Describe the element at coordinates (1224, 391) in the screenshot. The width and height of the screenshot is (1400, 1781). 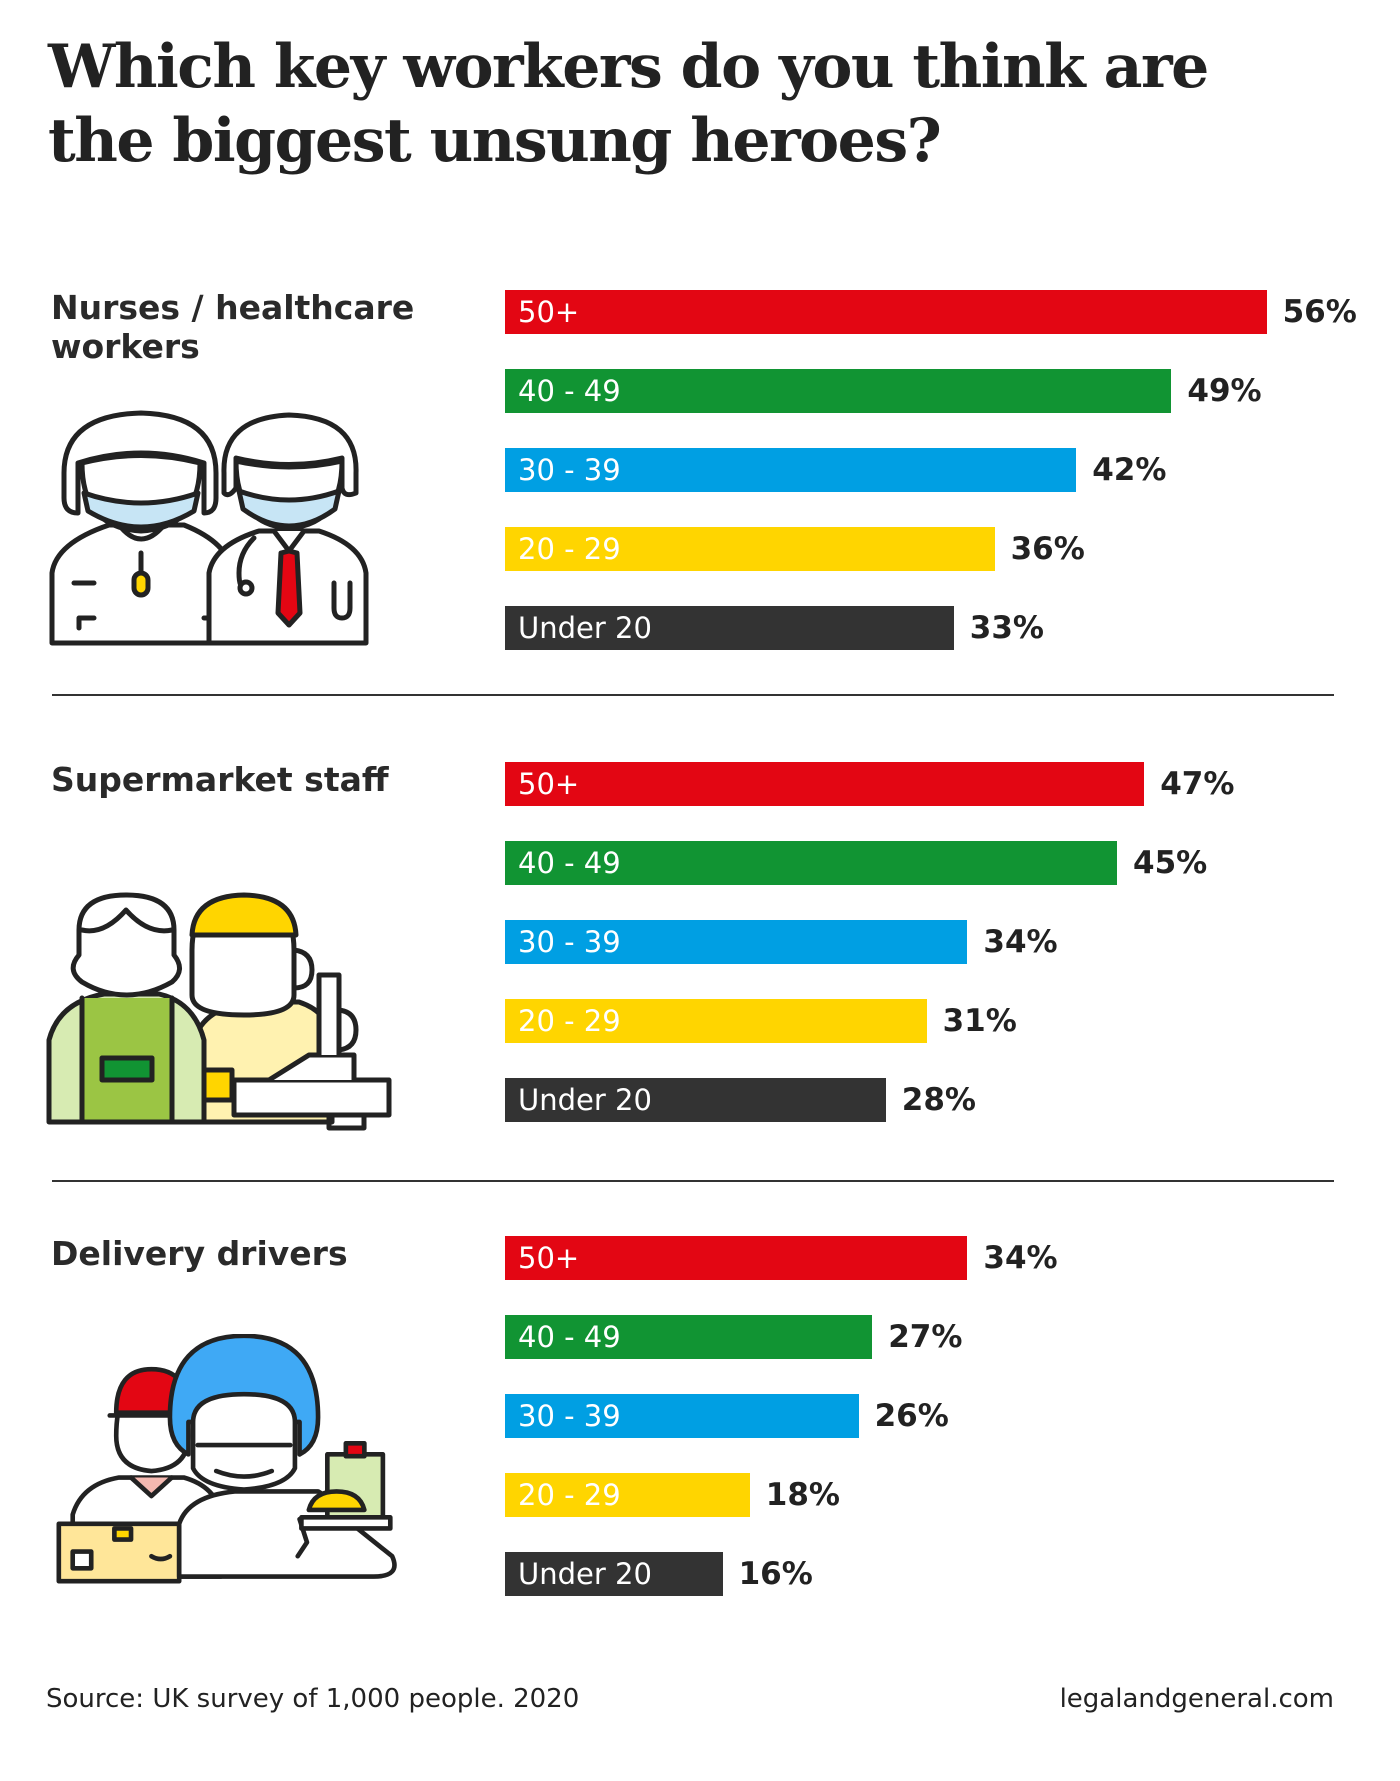
I see `bar-value-label: 49%` at that location.